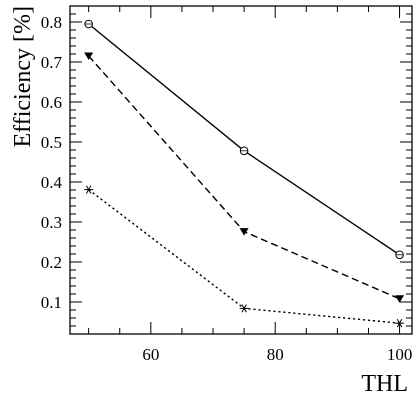 This screenshot has width=419, height=406. I want to click on x-axis-label: THL, so click(384, 384).